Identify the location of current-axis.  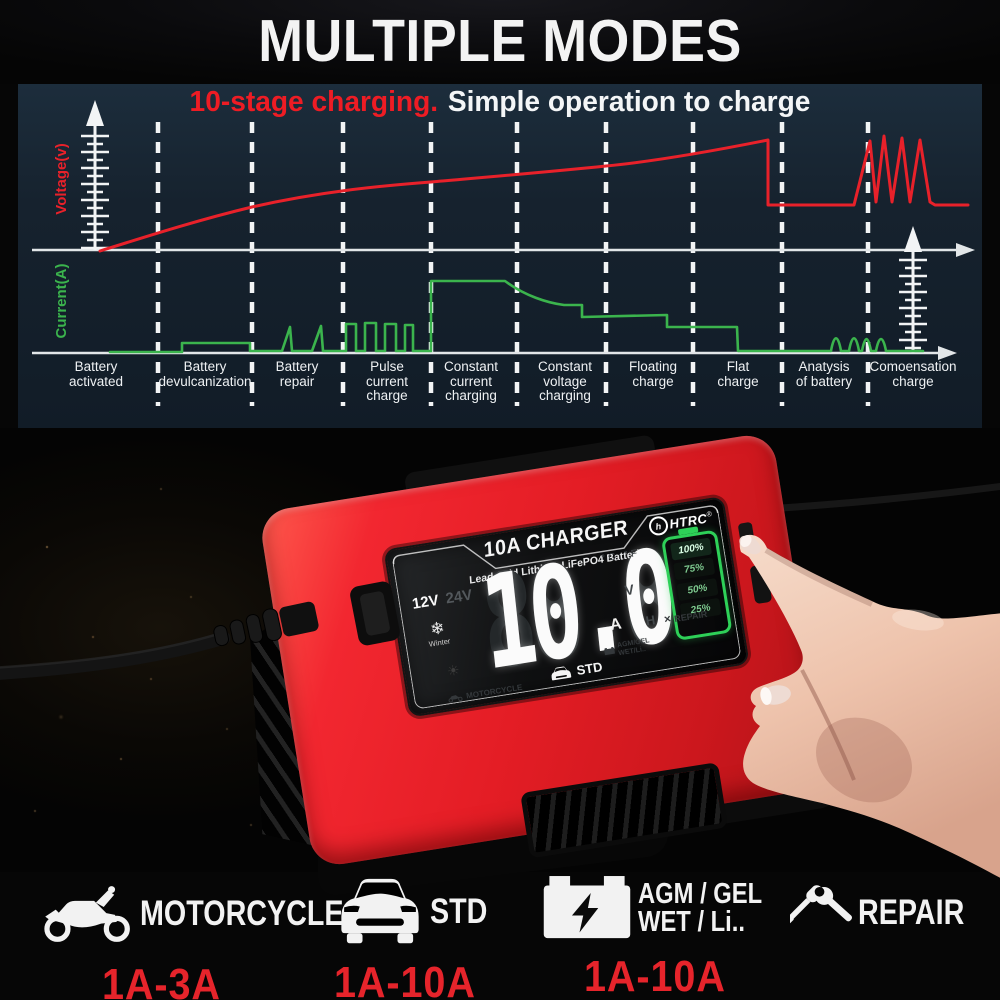
(494, 353).